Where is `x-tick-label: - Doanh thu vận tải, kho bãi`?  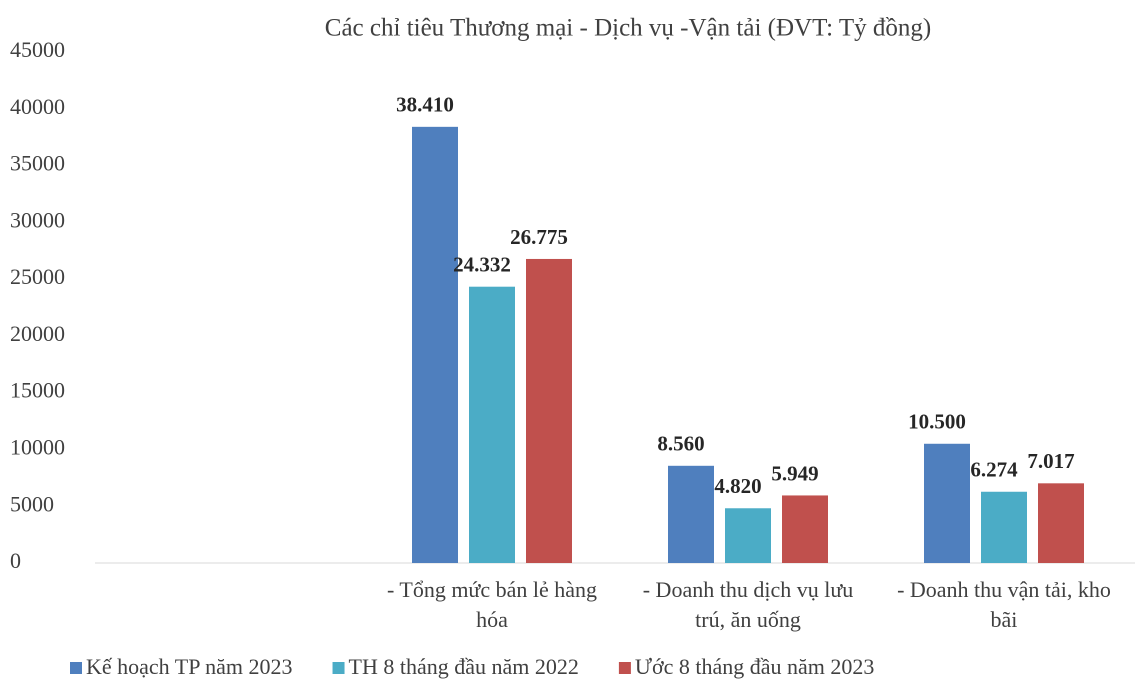 x-tick-label: - Doanh thu vận tải, kho bãi is located at coordinates (1004, 604).